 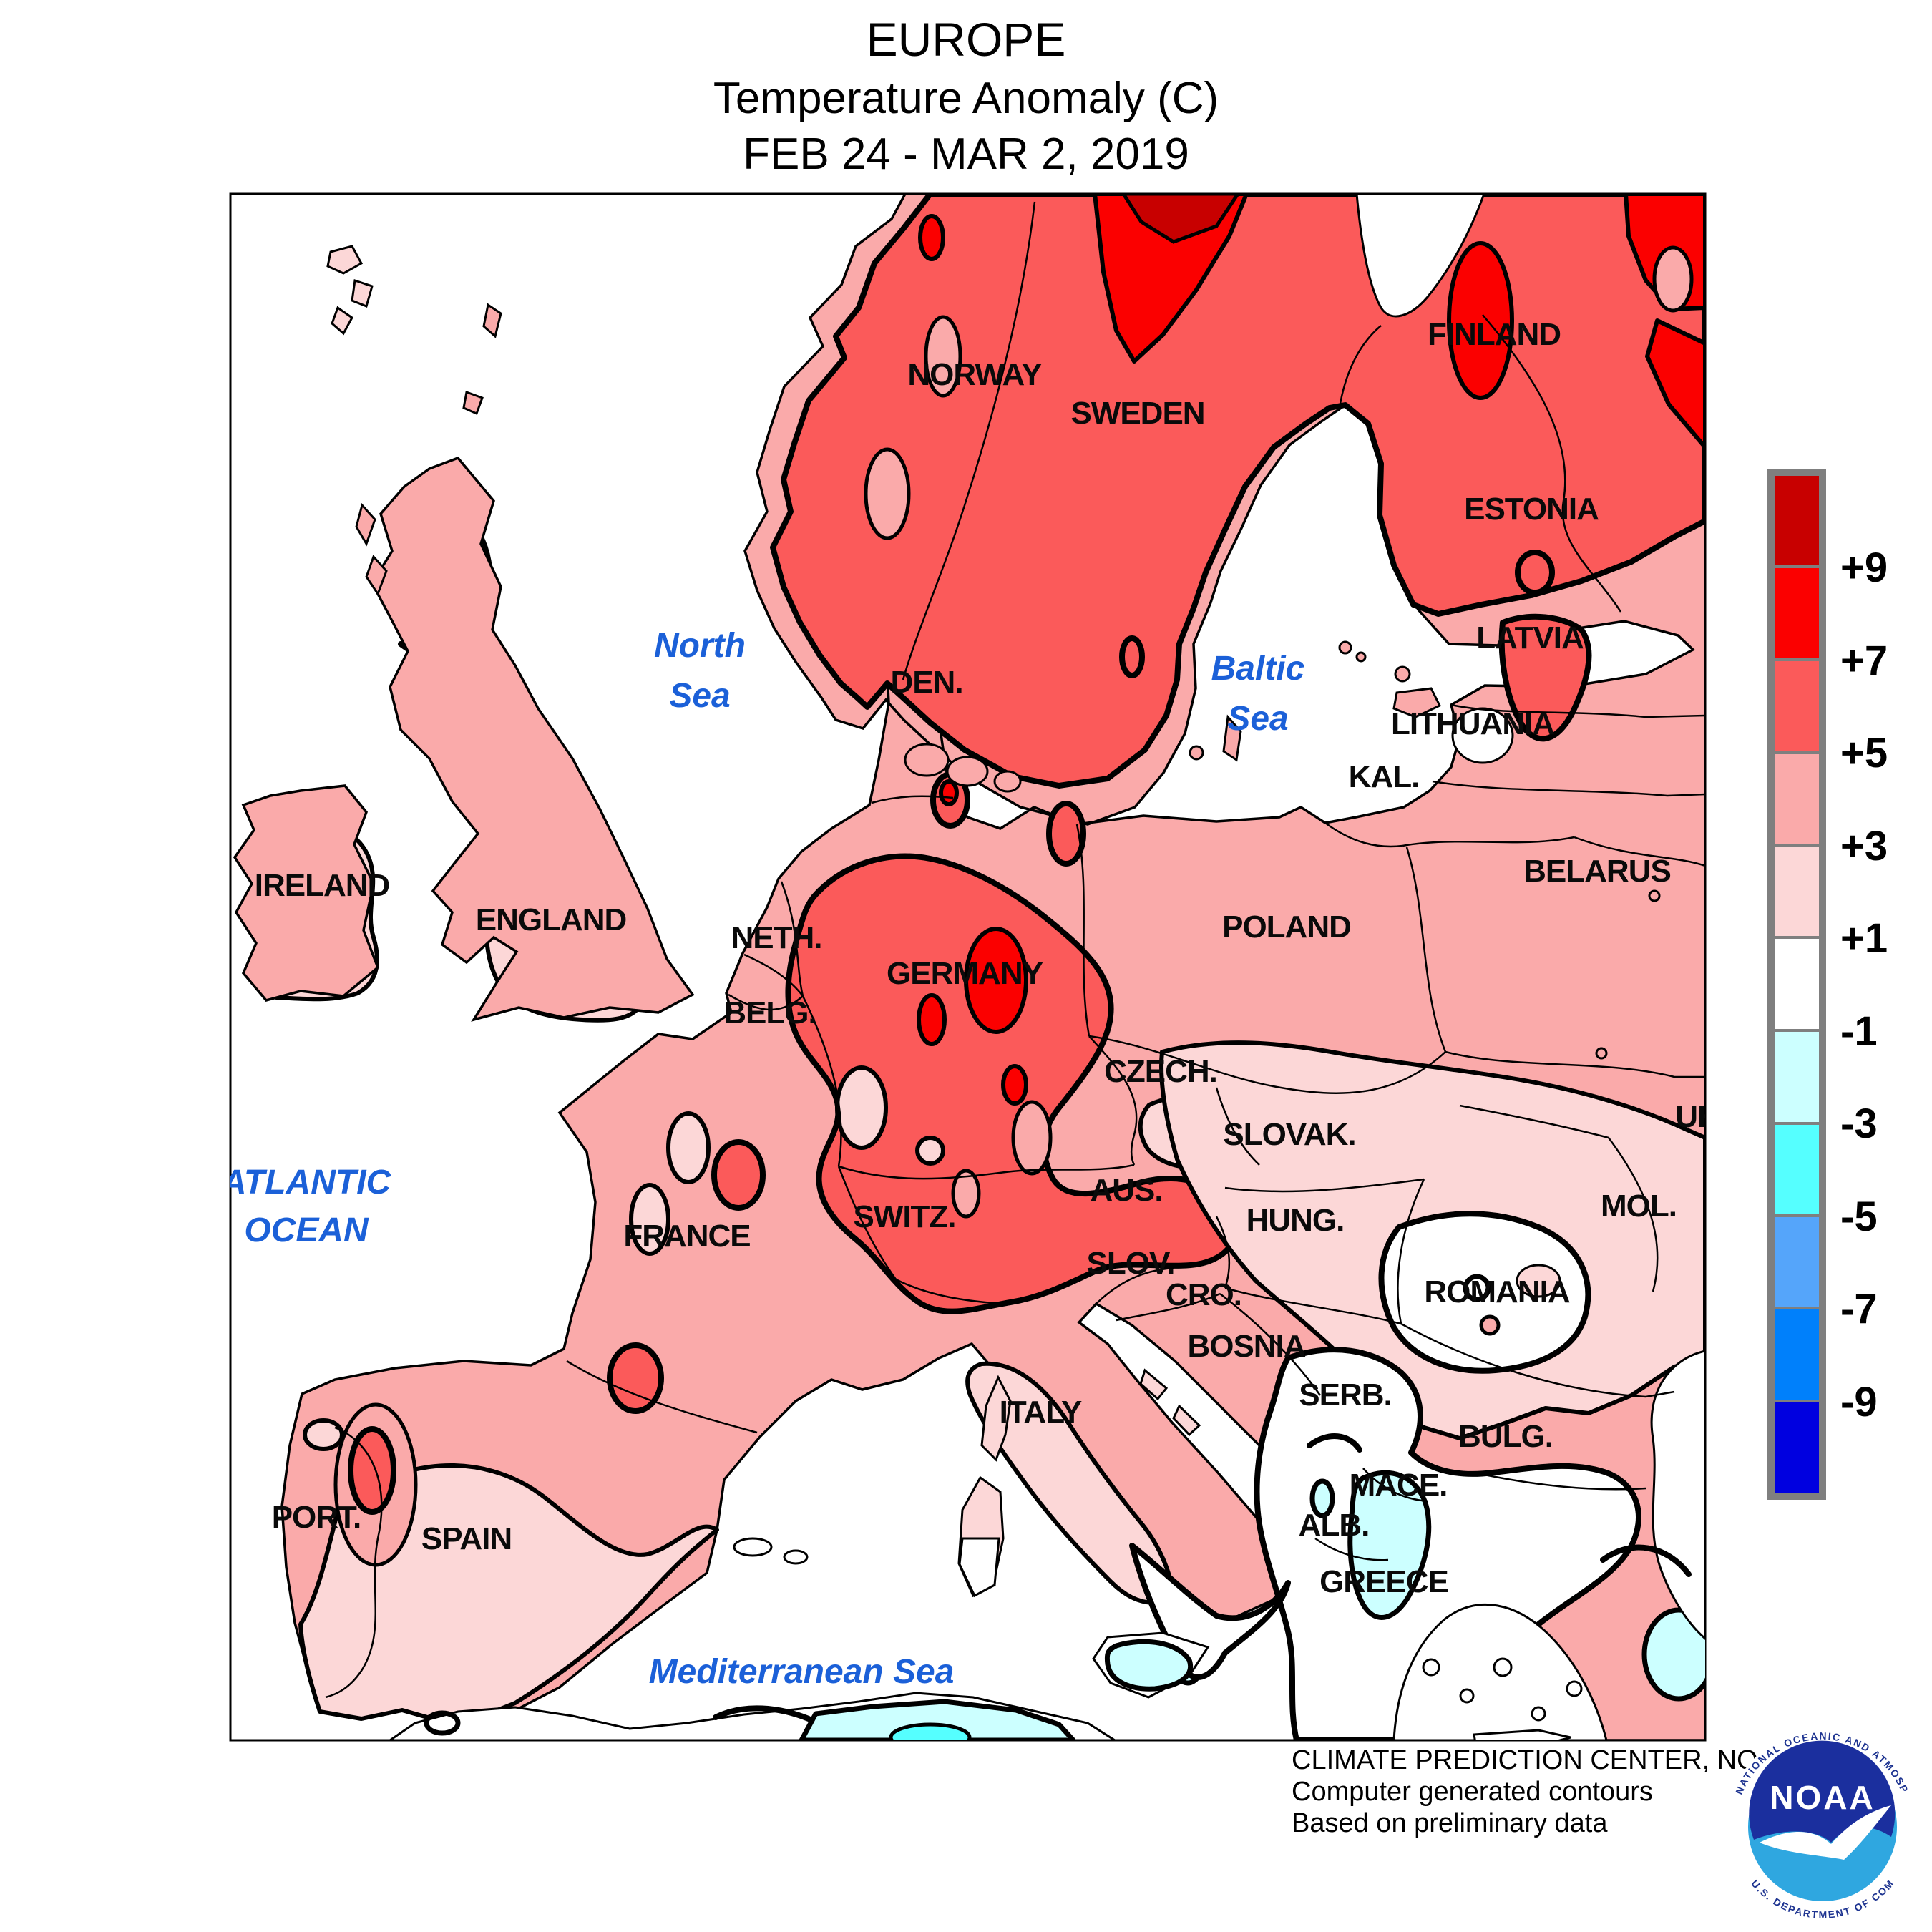 What do you see at coordinates (1496, 1291) in the screenshot?
I see `label-romania: ROMANIA` at bounding box center [1496, 1291].